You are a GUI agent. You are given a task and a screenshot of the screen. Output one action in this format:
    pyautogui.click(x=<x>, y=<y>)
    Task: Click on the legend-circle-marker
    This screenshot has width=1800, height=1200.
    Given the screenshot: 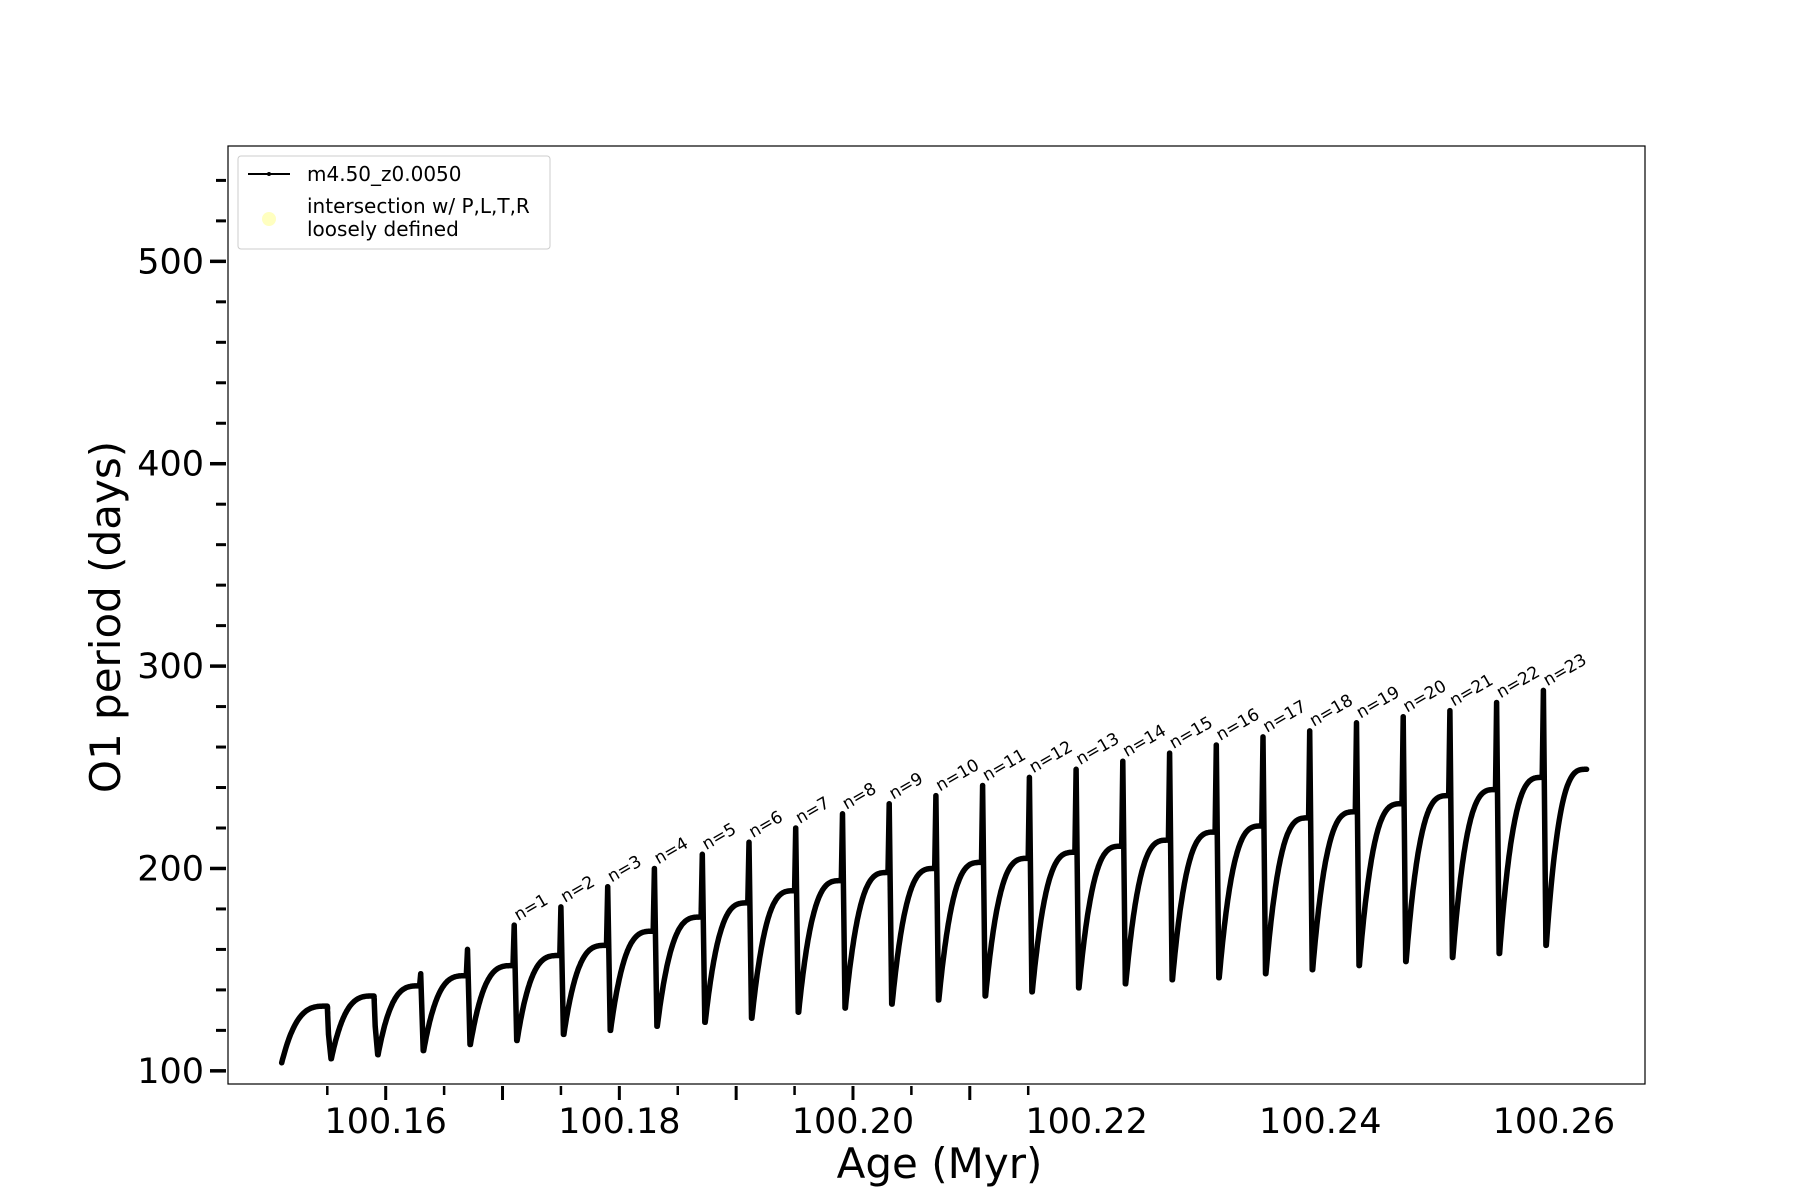 What is the action you would take?
    pyautogui.click(x=269, y=219)
    